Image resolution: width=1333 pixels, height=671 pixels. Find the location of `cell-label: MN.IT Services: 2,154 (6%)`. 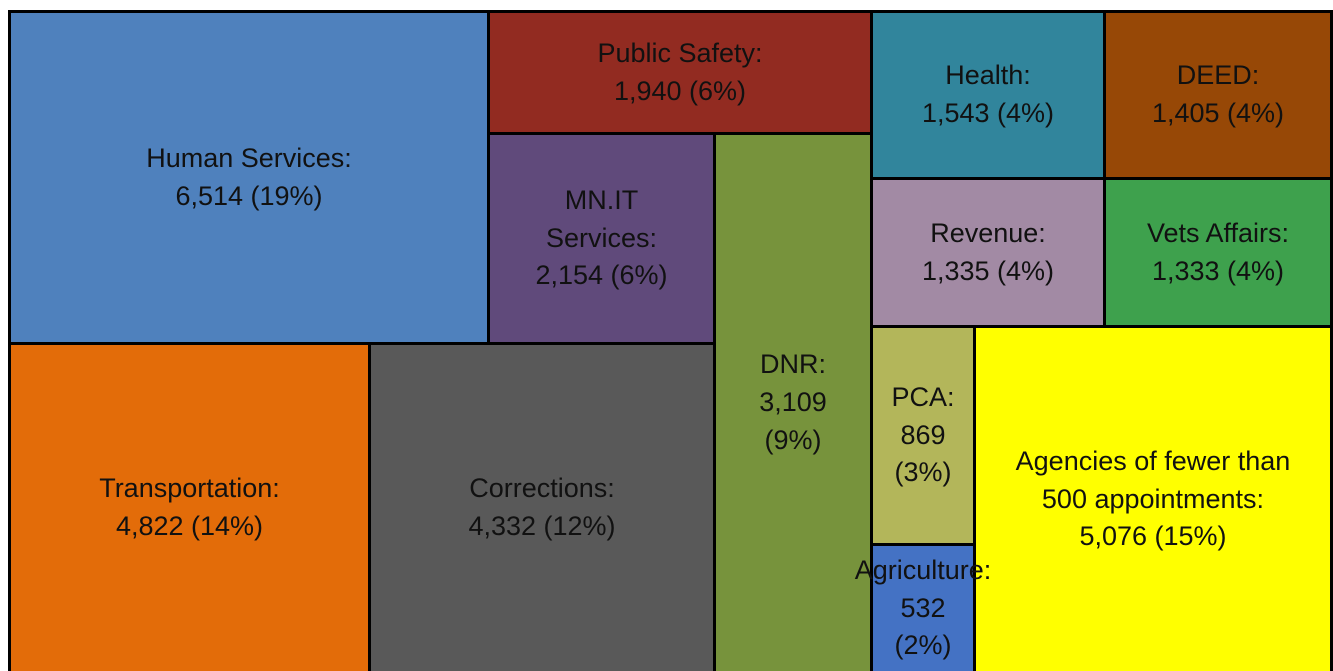

cell-label: MN.IT Services: 2,154 (6%) is located at coordinates (601, 238).